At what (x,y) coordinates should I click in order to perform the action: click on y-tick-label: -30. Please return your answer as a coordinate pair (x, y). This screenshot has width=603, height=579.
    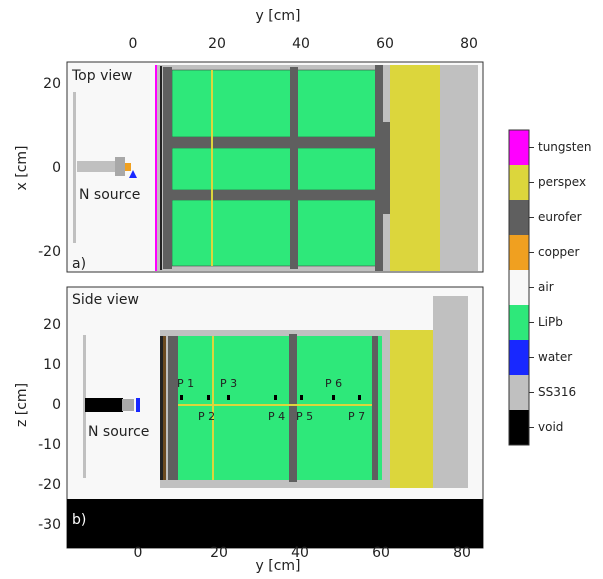
    Looking at the image, I should click on (49, 525).